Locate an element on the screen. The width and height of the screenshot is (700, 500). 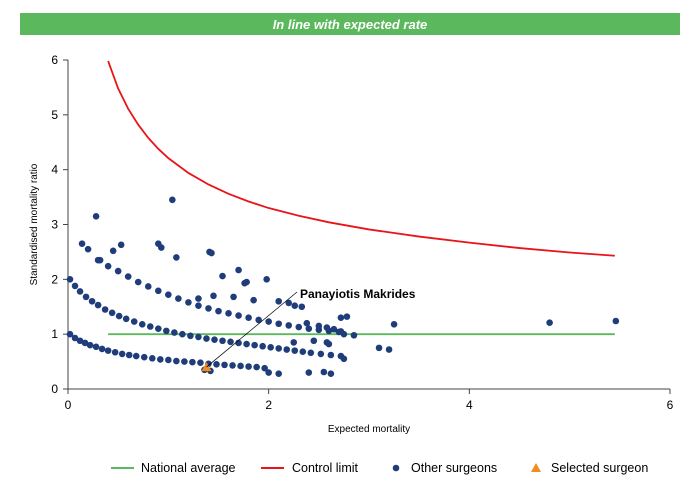
x-tick-label: 2 is located at coordinates (268, 405).